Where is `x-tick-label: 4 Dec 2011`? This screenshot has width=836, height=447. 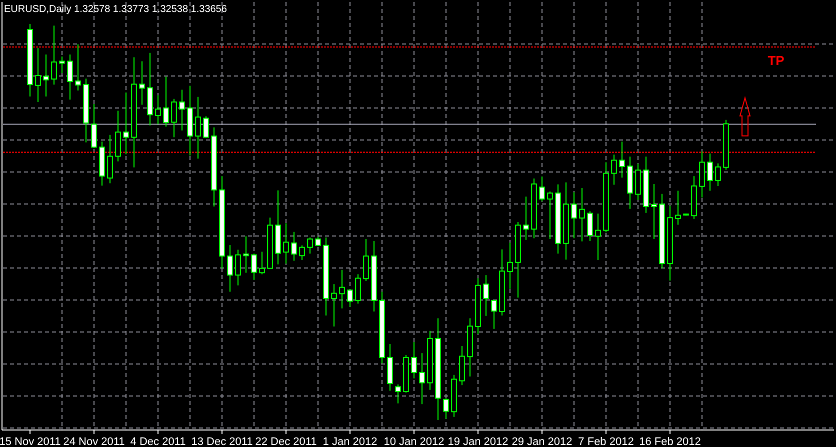
x-tick-label: 4 Dec 2011 is located at coordinates (158, 441).